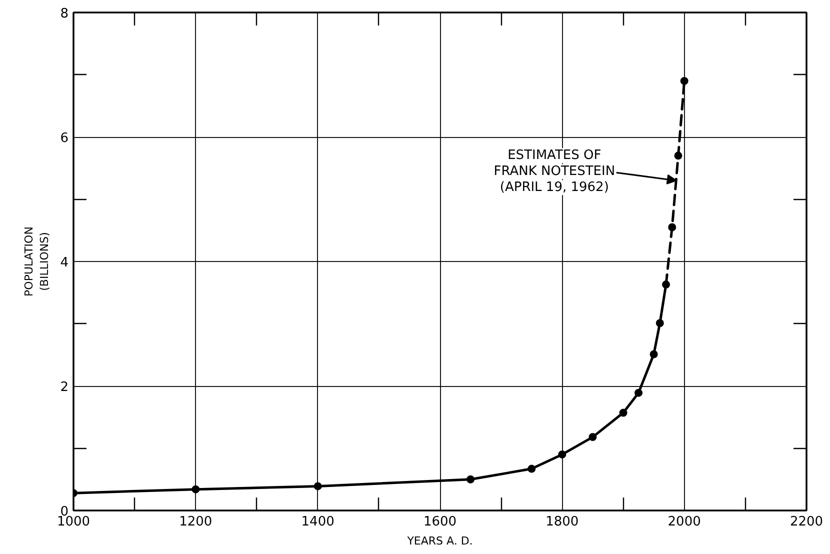  Describe the element at coordinates (807, 522) in the screenshot. I see `x-tick-label: 2200` at that location.